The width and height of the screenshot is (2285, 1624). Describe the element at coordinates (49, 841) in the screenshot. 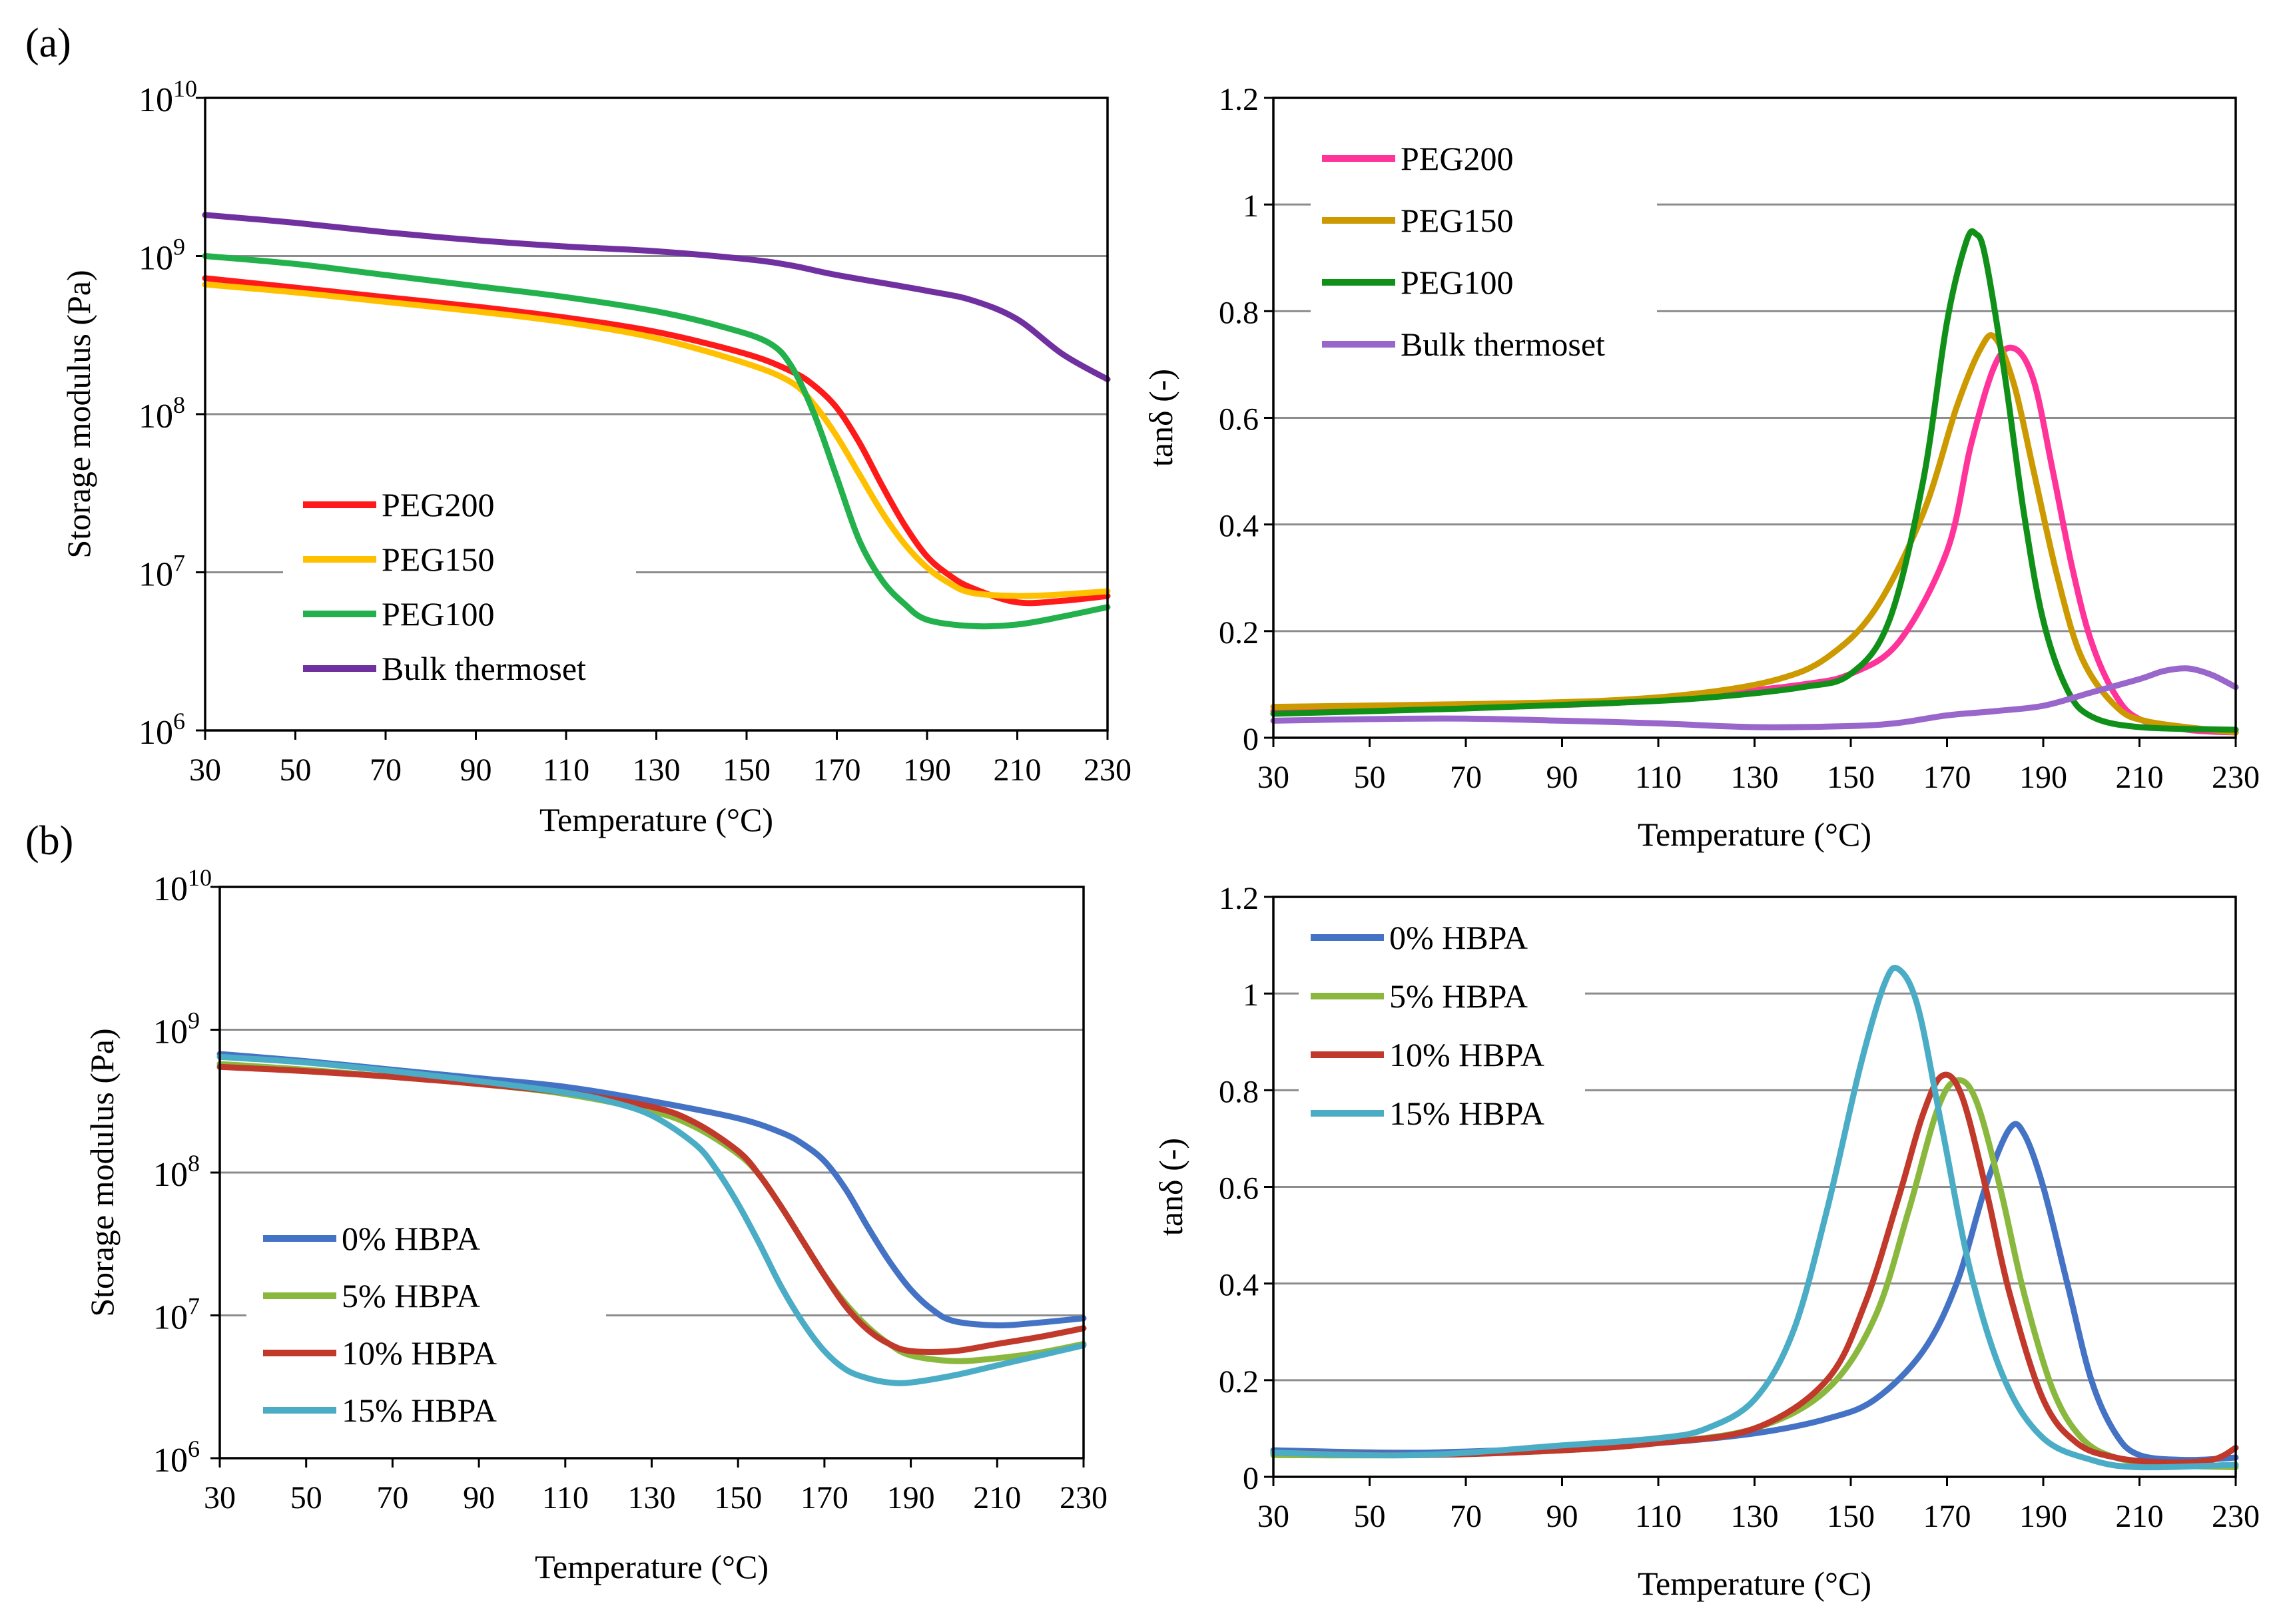

I see `panel-label-b: (b)` at that location.